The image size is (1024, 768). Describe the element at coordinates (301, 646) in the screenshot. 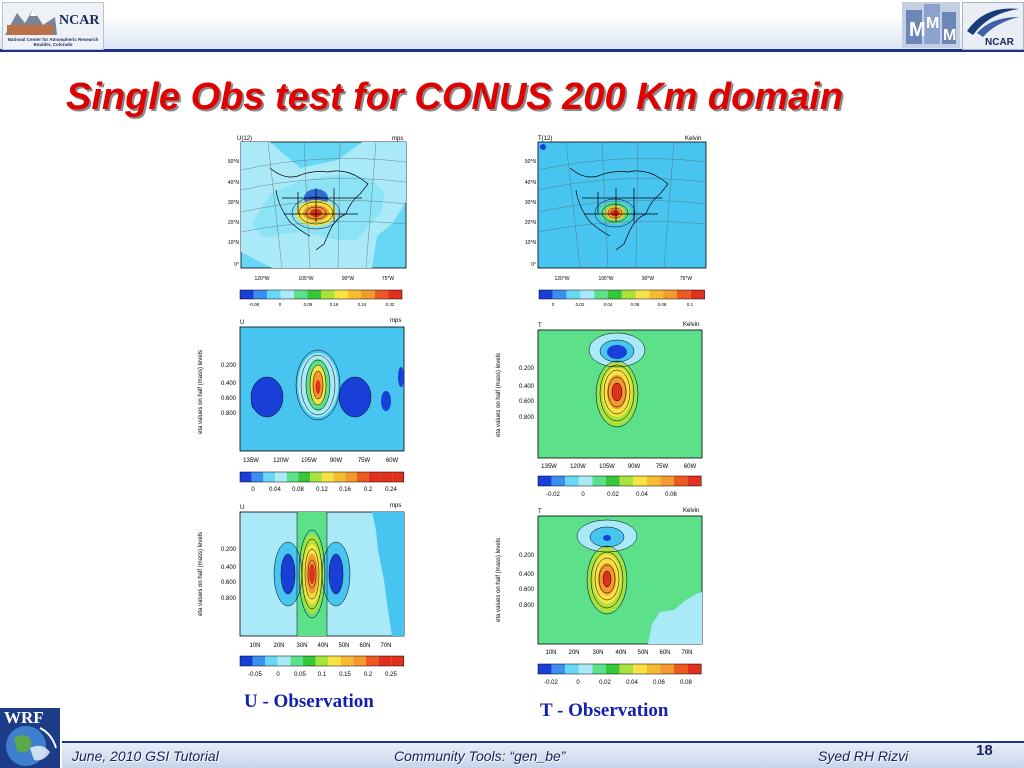

I see `x-tick-label: 30N` at that location.